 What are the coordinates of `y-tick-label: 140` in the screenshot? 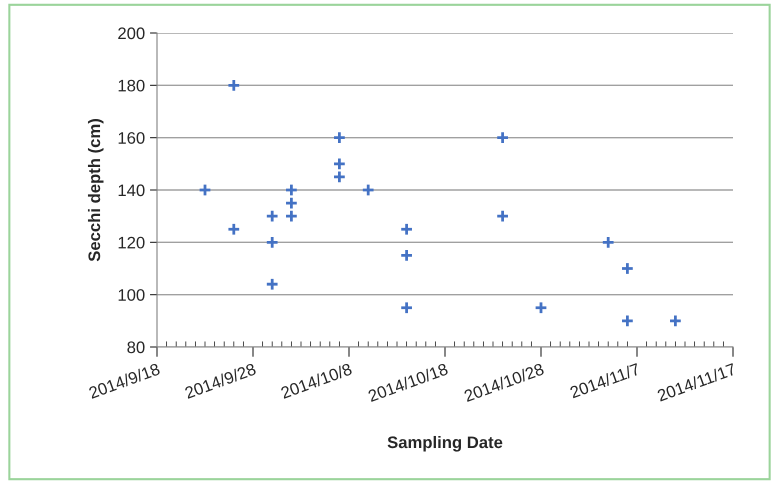 It's located at (131, 190).